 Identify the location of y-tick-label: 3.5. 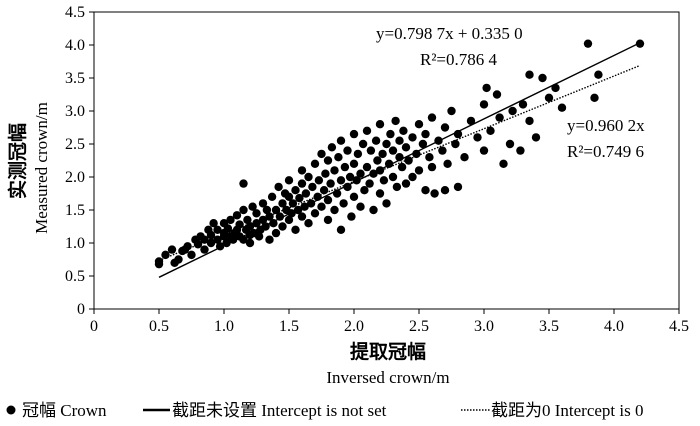
(75, 78).